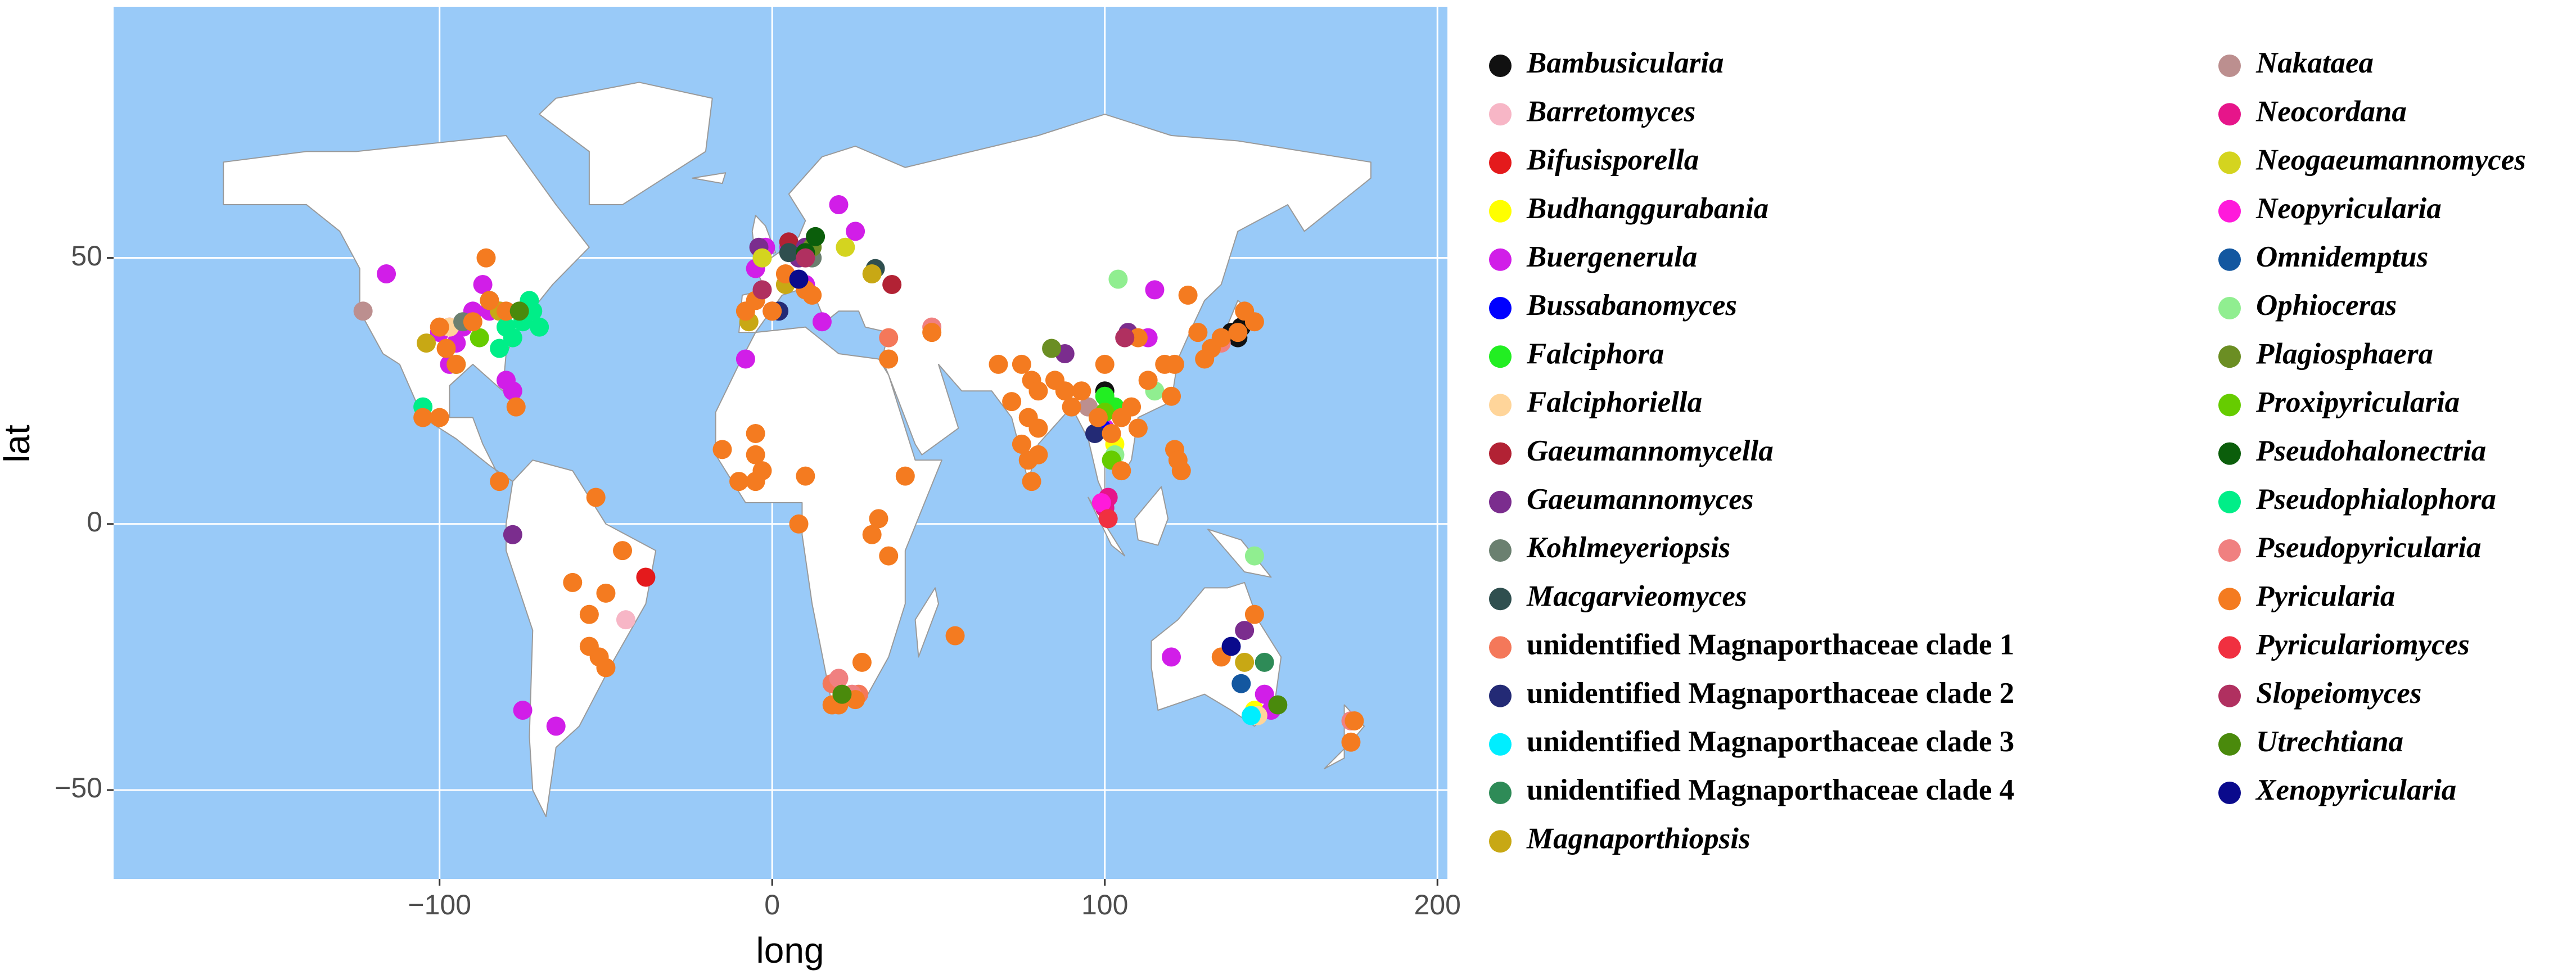 This screenshot has height=979, width=2576. Describe the element at coordinates (927, 623) in the screenshot. I see `madagascar` at that location.